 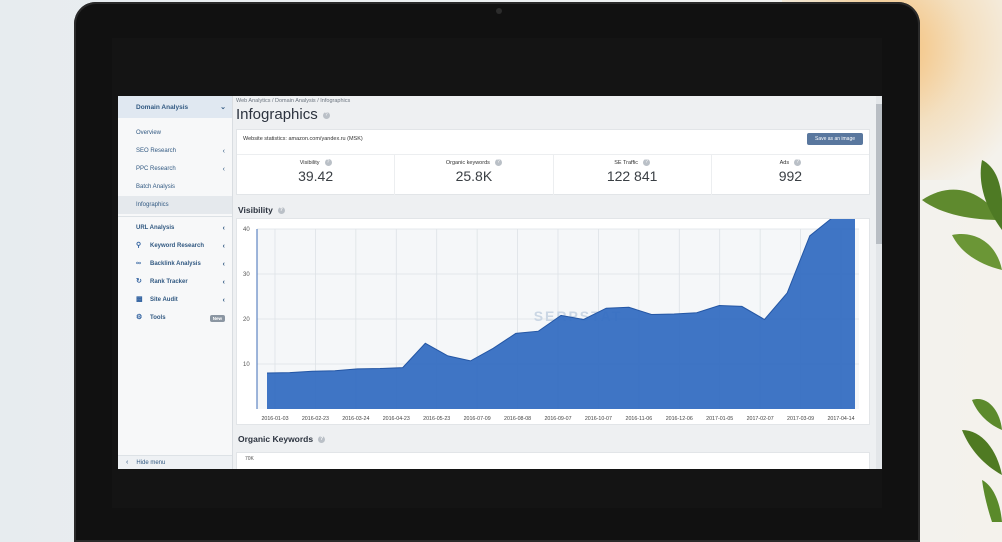 What do you see at coordinates (175, 462) in the screenshot?
I see `hide-menu-button: ‹ Hide menu` at bounding box center [175, 462].